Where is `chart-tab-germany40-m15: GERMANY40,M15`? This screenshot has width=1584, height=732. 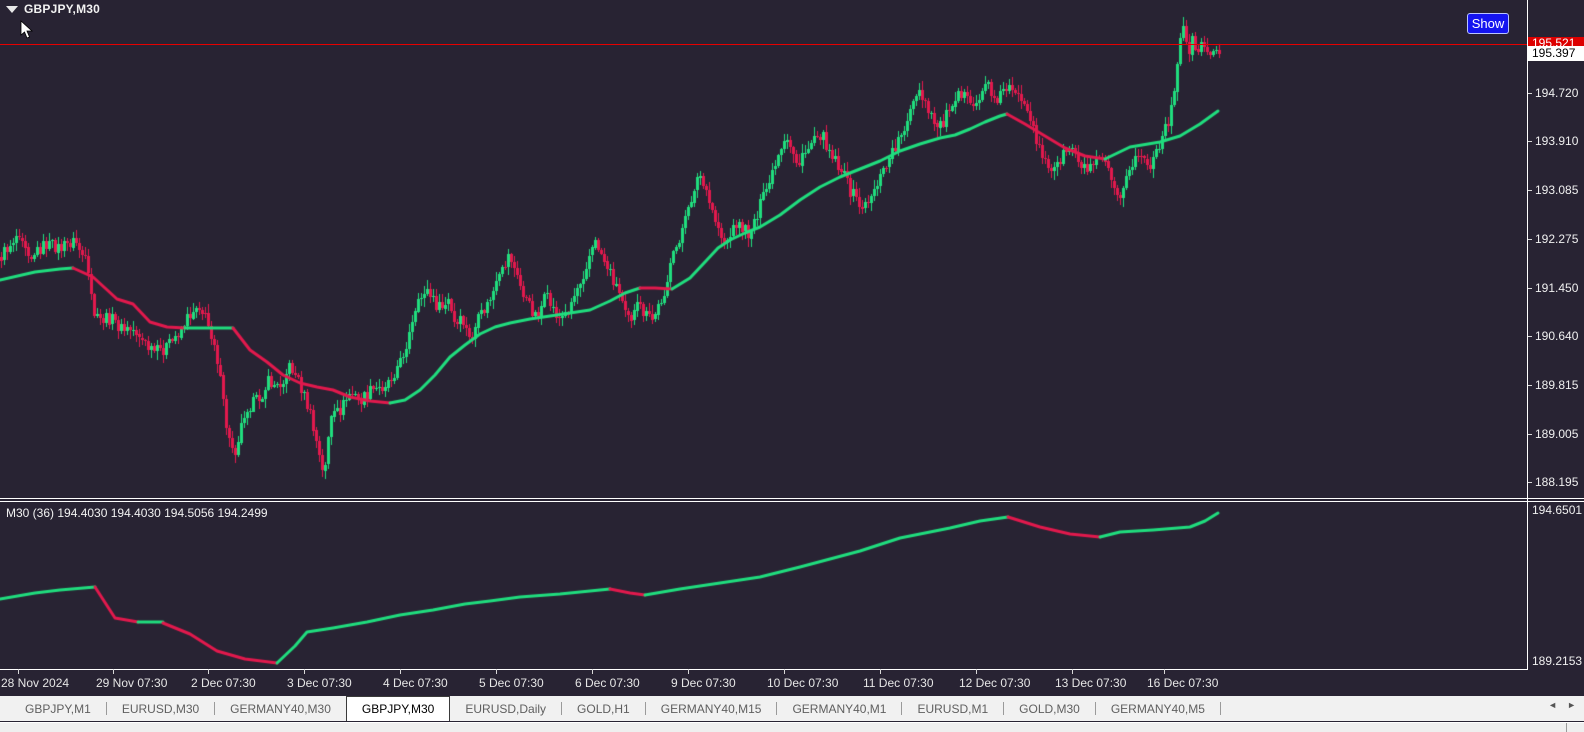
chart-tab-germany40-m15: GERMANY40,M15 is located at coordinates (711, 708).